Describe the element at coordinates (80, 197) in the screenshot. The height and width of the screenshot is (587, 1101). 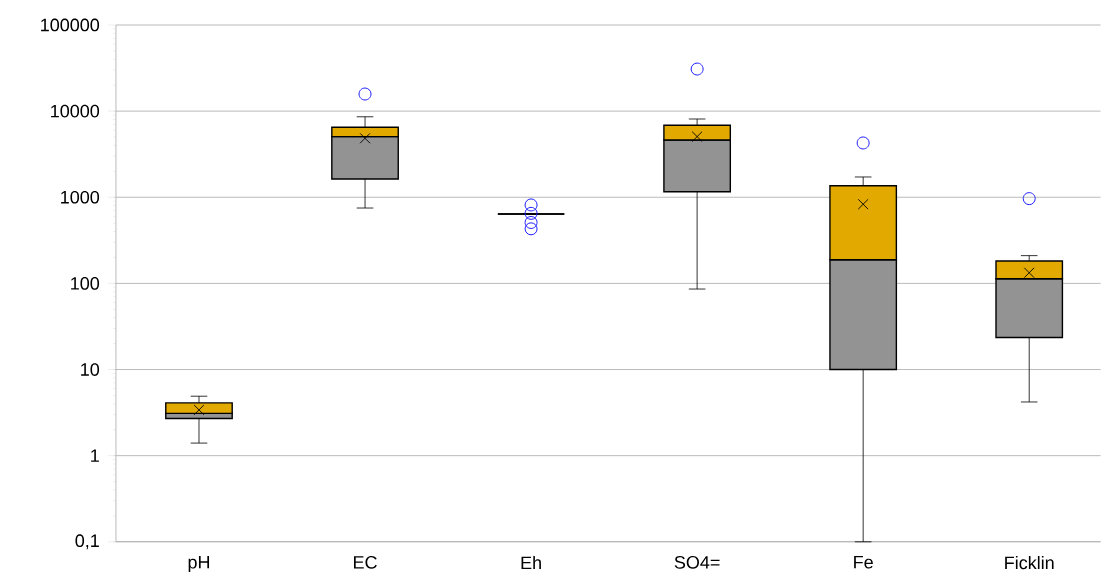
I see `y-tick-label: 1000` at that location.